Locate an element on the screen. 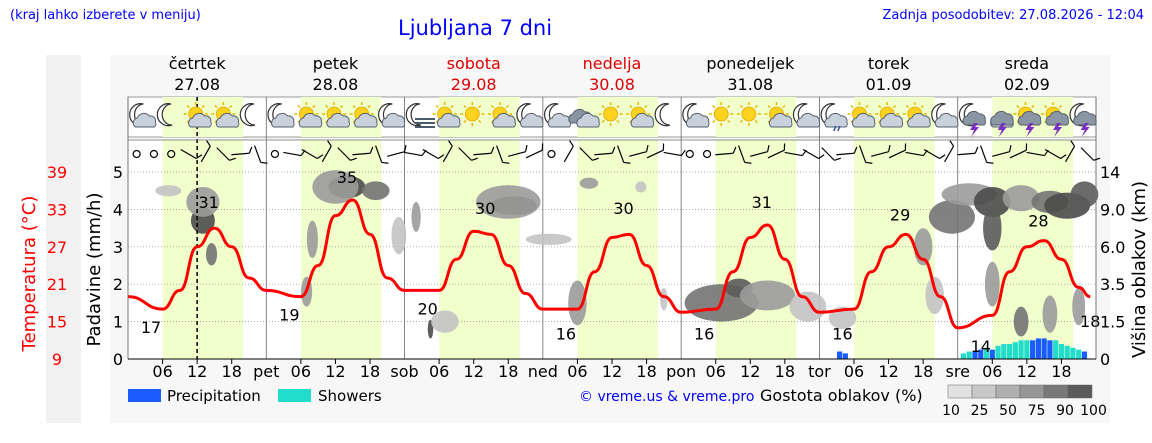 The height and width of the screenshot is (443, 1152). precip-tick-label: 2 is located at coordinates (118, 284).